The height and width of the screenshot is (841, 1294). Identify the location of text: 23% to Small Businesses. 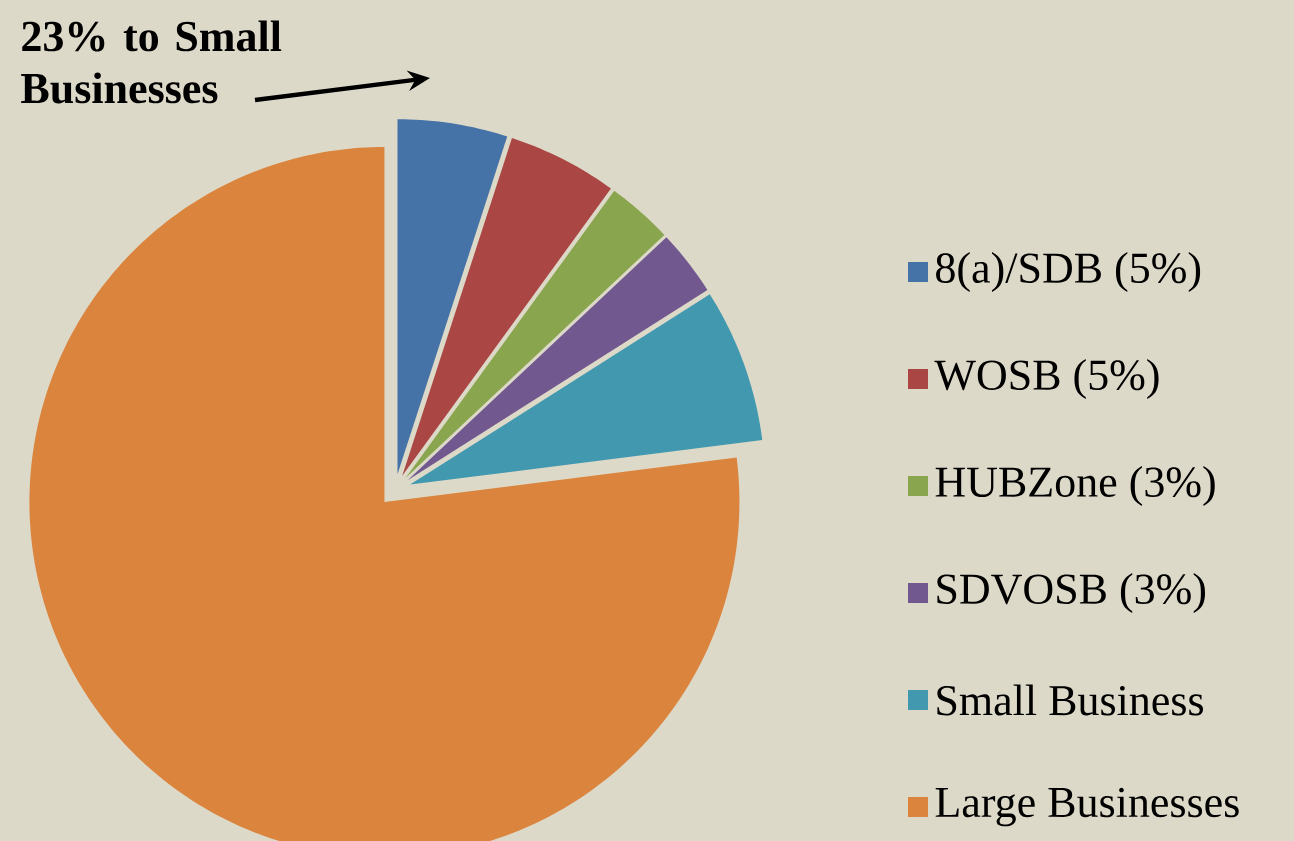
(151, 62).